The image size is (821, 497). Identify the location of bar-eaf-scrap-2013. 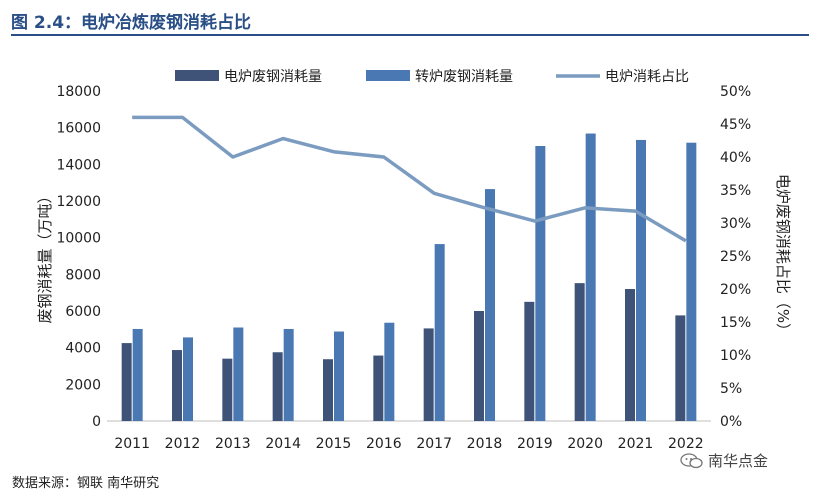
(227, 389).